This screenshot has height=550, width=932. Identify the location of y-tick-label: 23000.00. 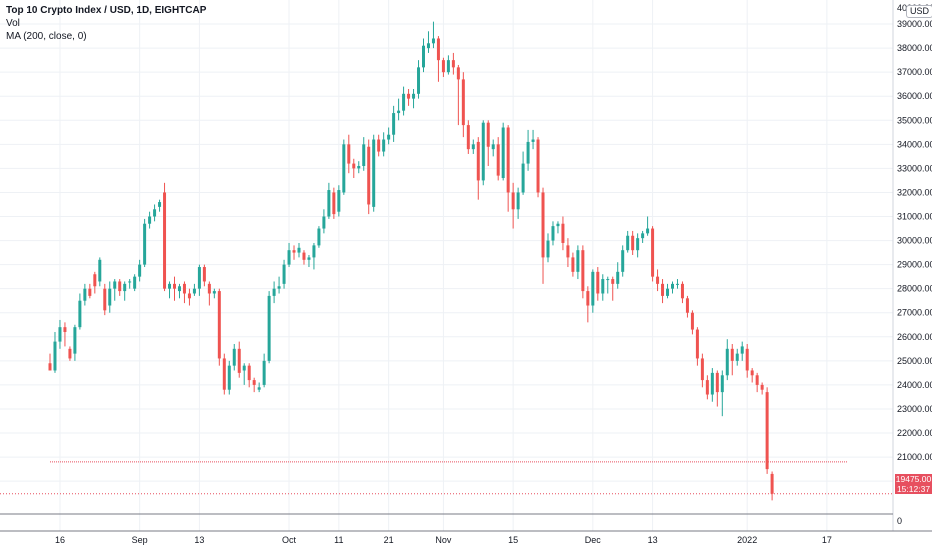
(914, 409).